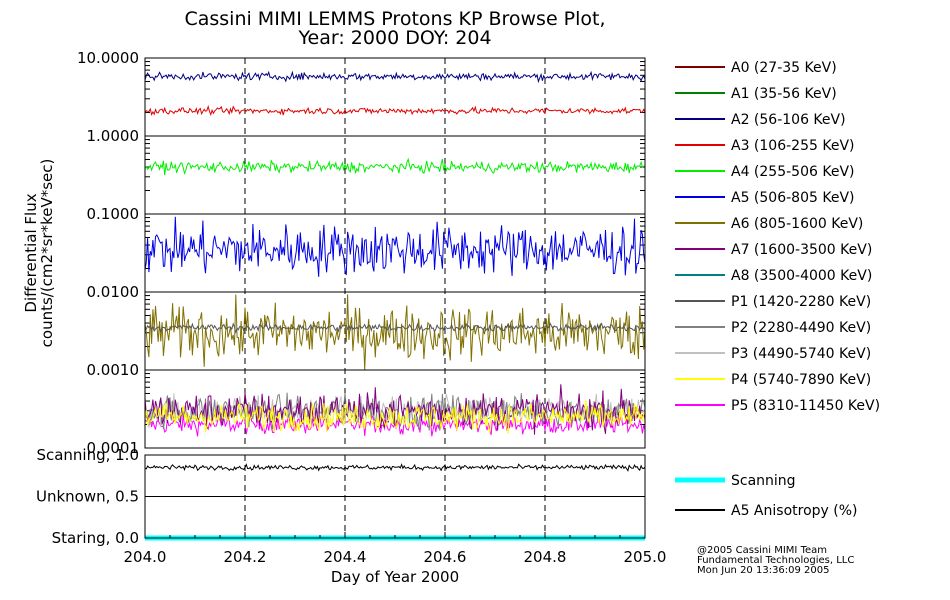 Image resolution: width=950 pixels, height=600 pixels. Describe the element at coordinates (395, 166) in the screenshot. I see `flux-series-a4` at that location.